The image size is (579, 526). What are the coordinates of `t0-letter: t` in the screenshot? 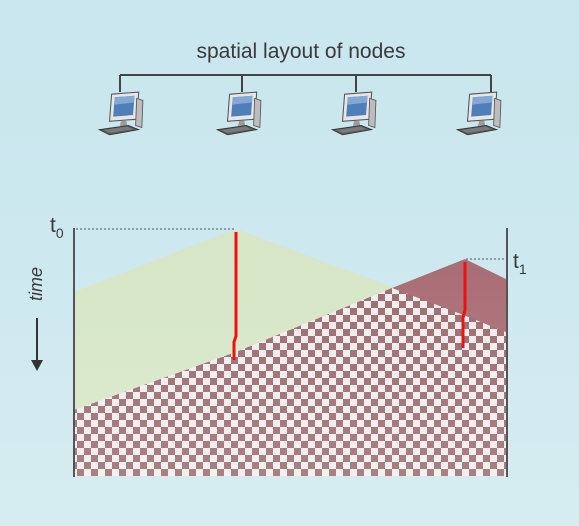 It's located at (53, 225).